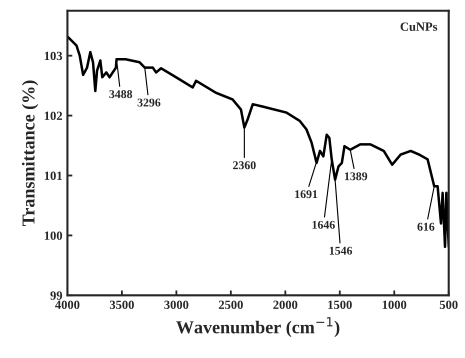 Image resolution: width=465 pixels, height=358 pixels. Describe the element at coordinates (356, 176) in the screenshot. I see `annotation: 1389` at that location.